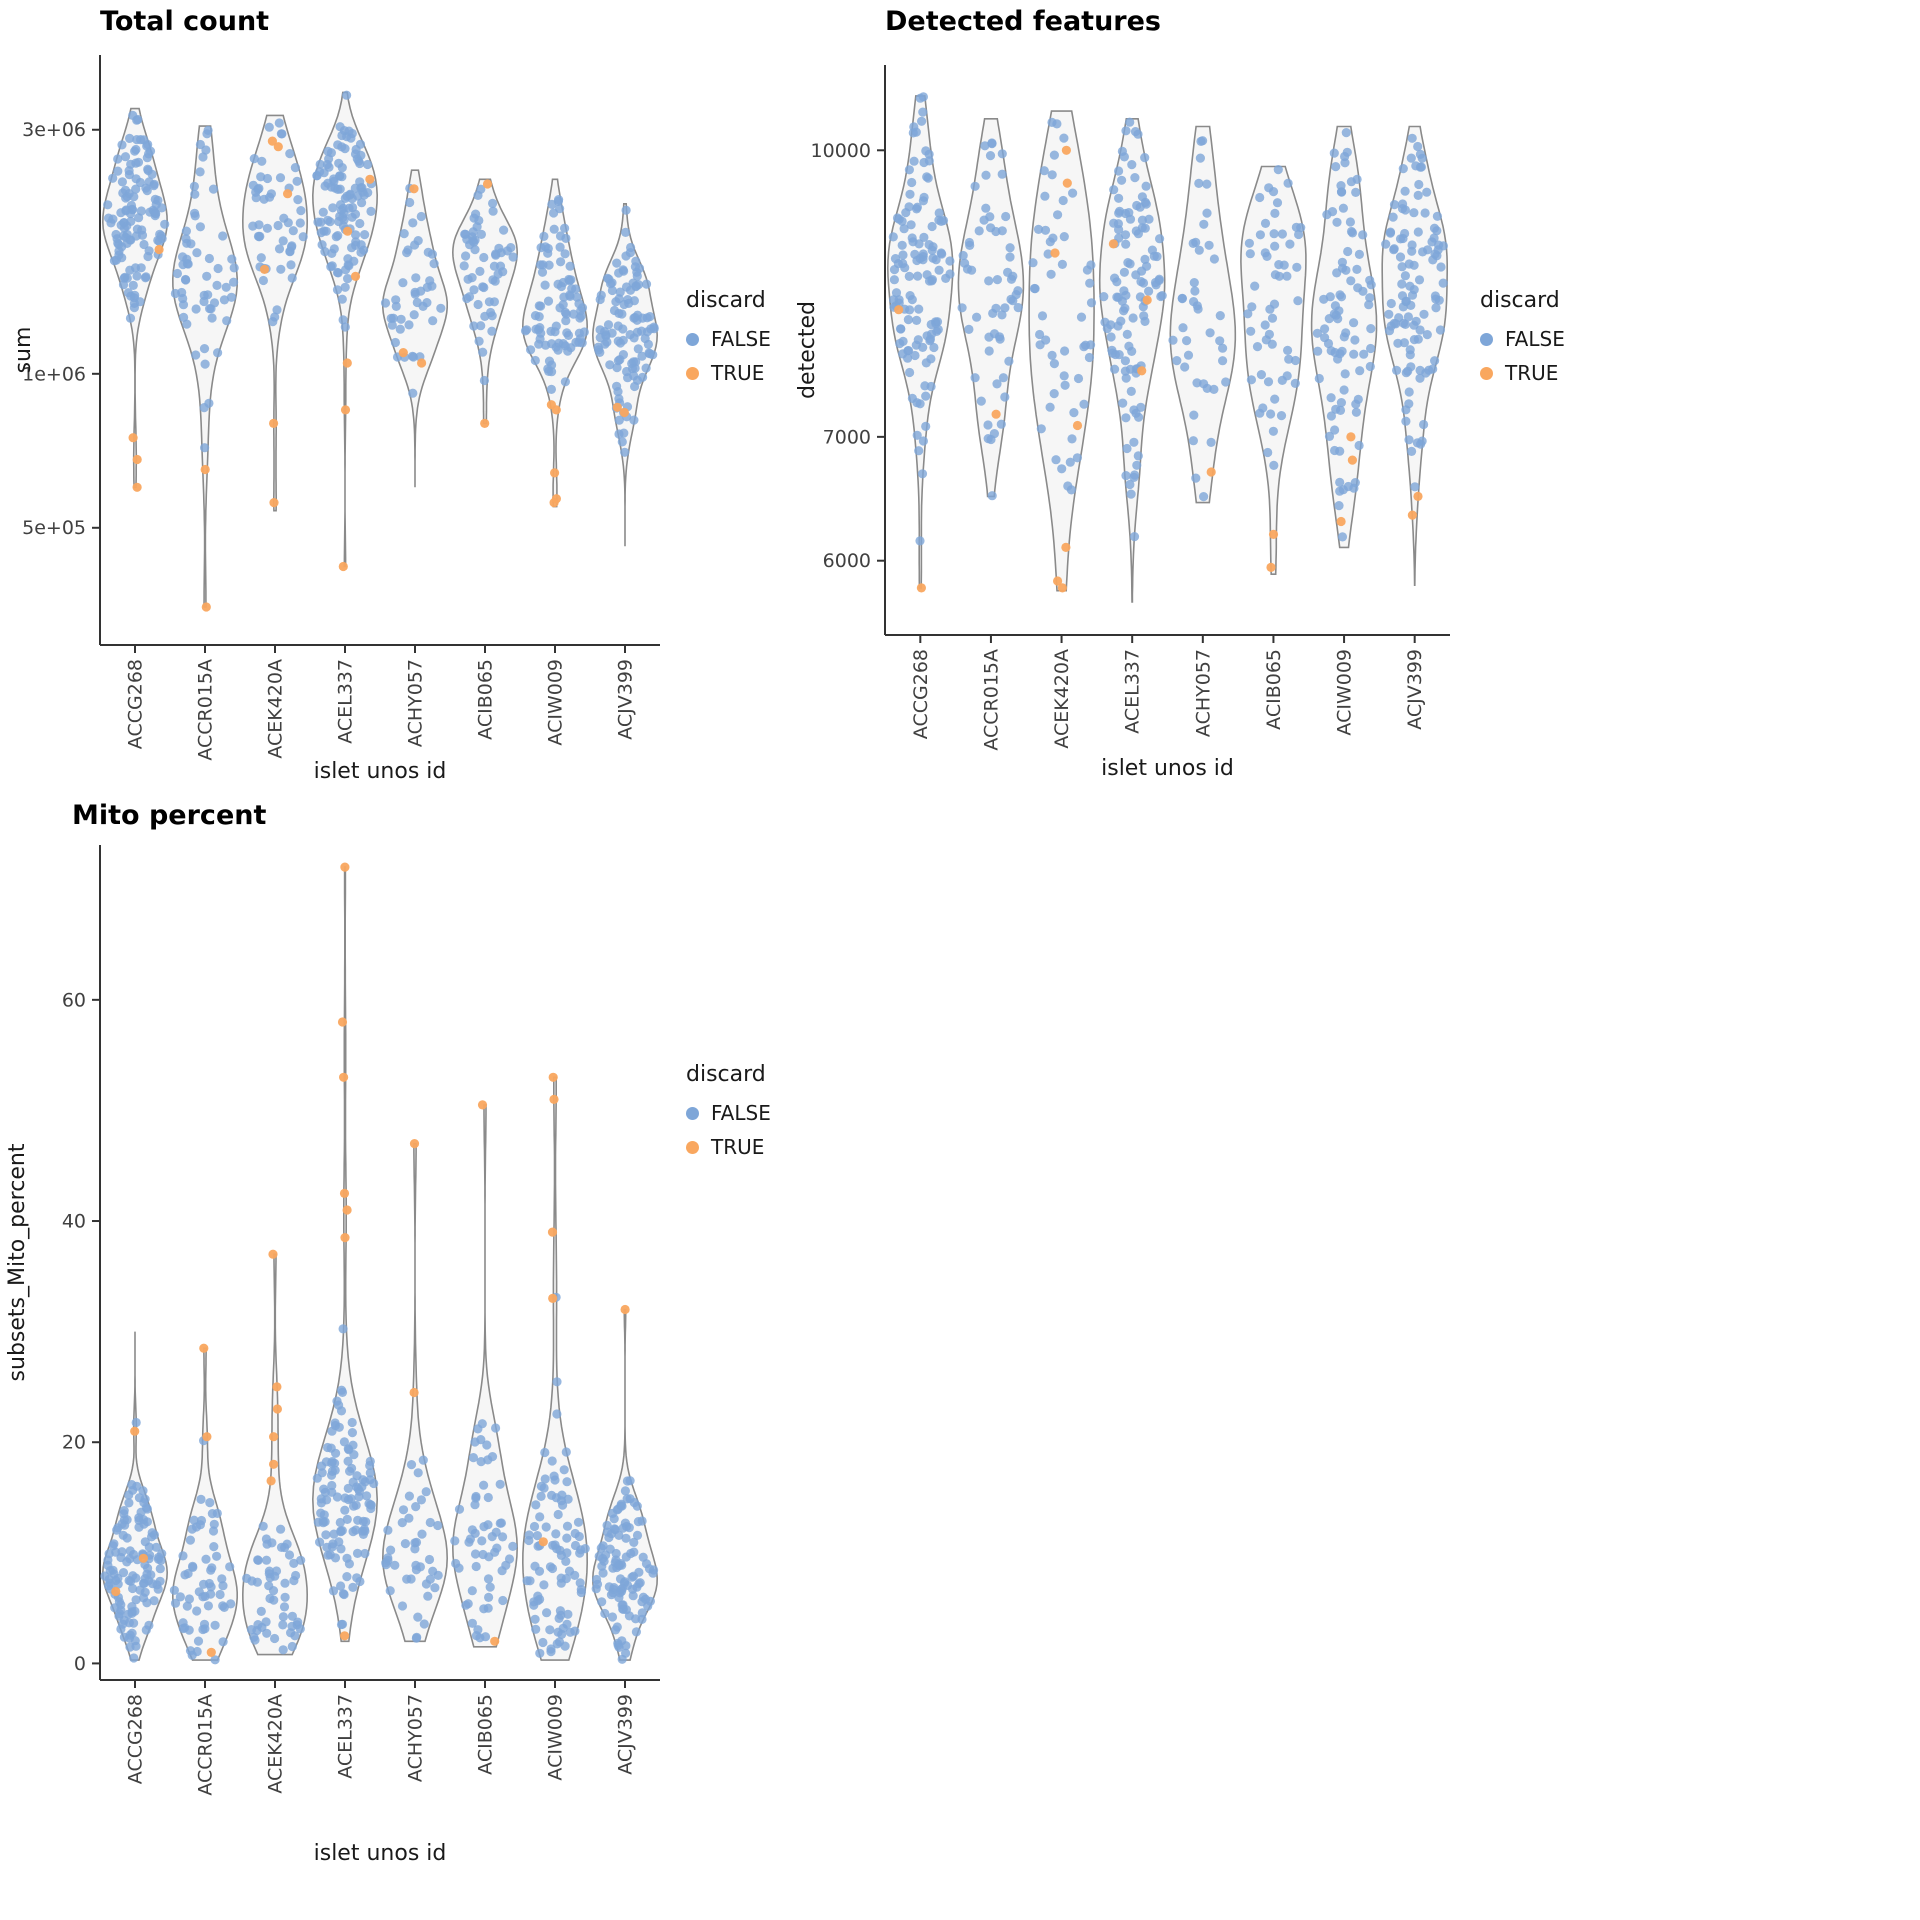 The image size is (1920, 1920). What do you see at coordinates (1486, 373) in the screenshot?
I see `legend-dot-true-icon` at bounding box center [1486, 373].